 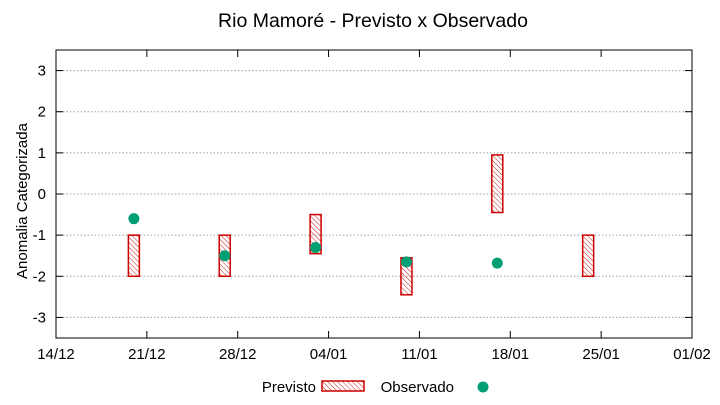 I want to click on x-tick-label: 11/01, so click(x=419, y=354).